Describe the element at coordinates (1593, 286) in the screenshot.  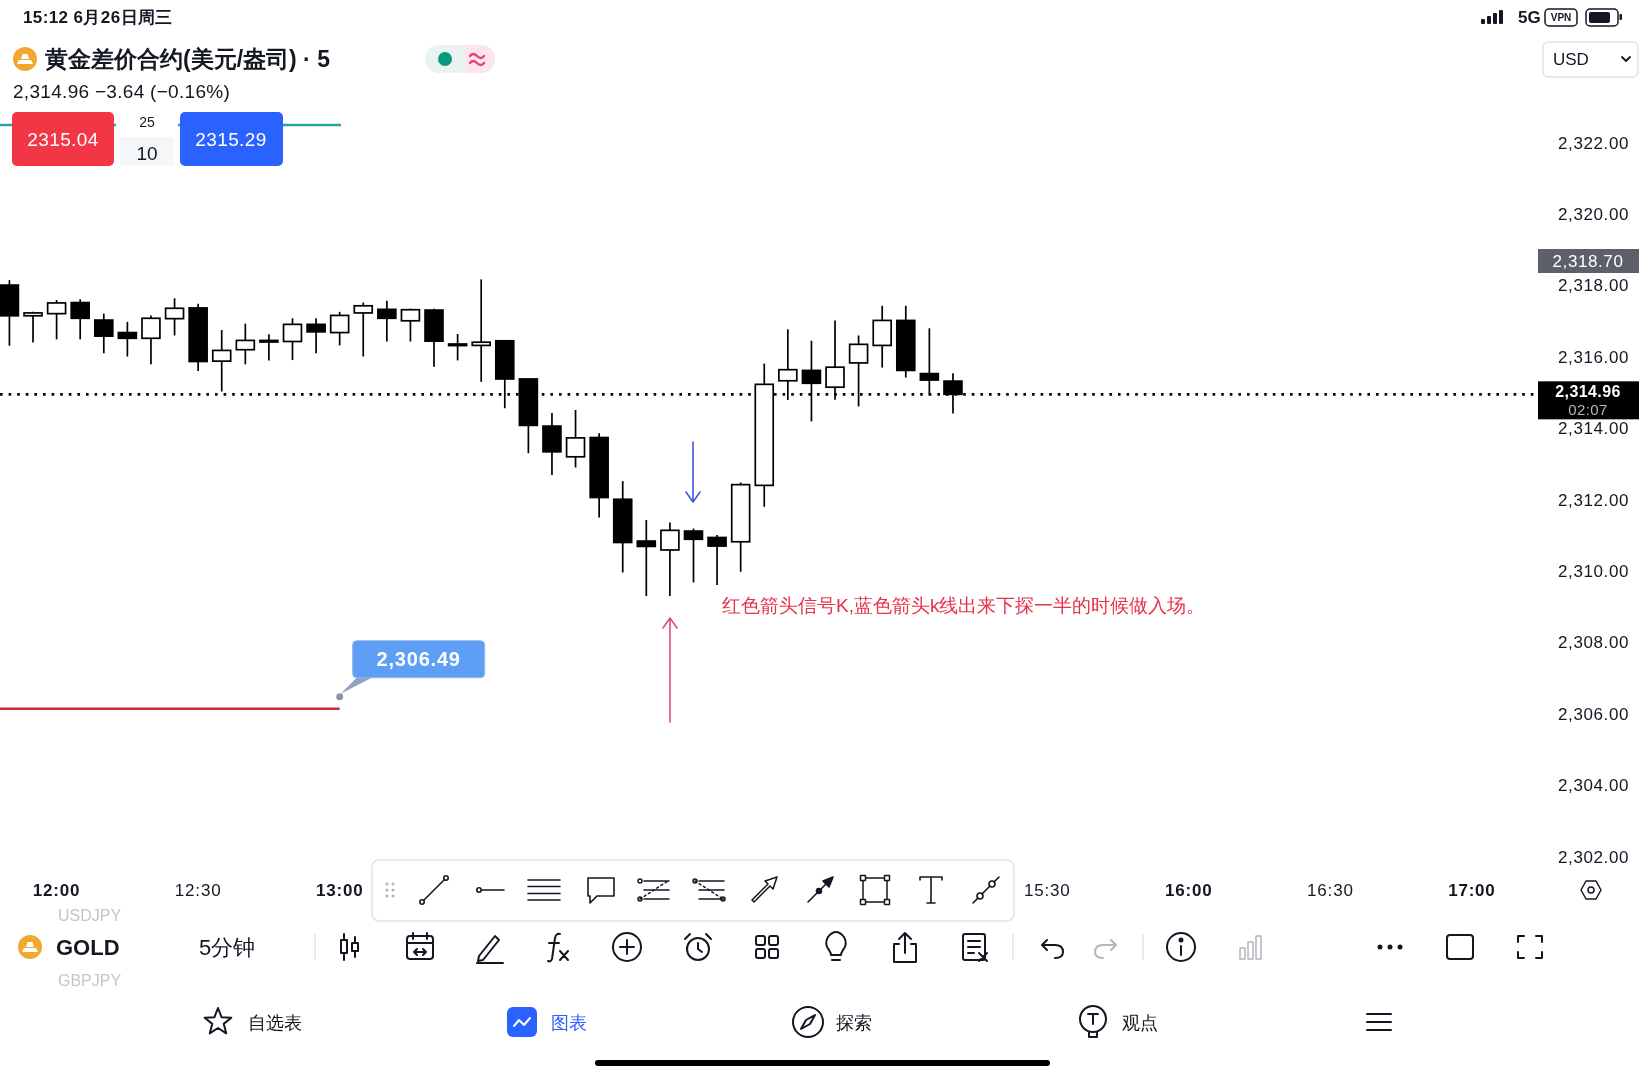
I see `y-tick-label: 2,318.00` at that location.